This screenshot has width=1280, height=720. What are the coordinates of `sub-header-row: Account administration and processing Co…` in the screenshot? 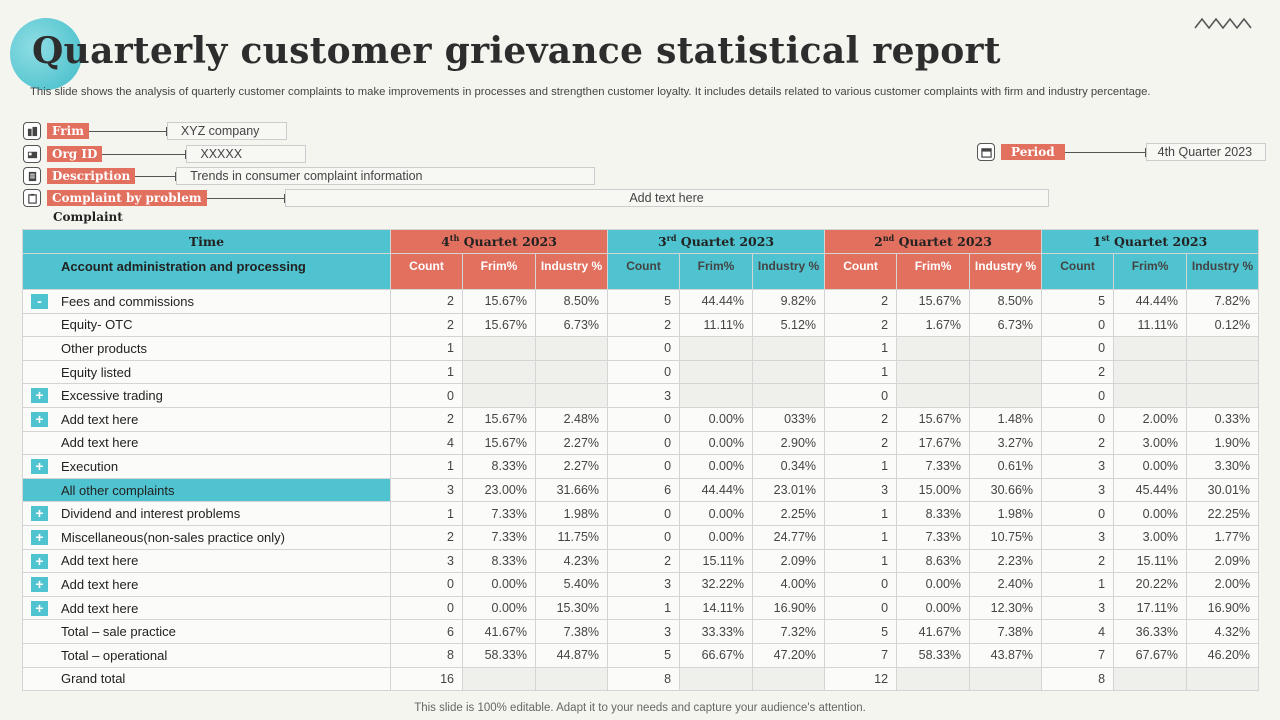 It's located at (641, 271).